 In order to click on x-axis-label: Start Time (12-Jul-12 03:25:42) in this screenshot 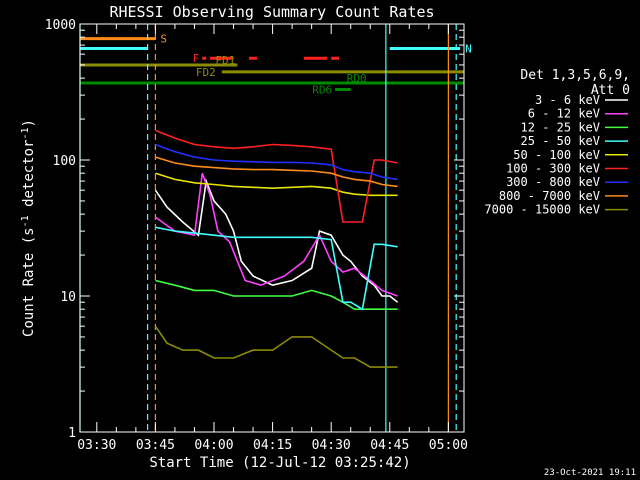, I will do `click(279, 463)`.